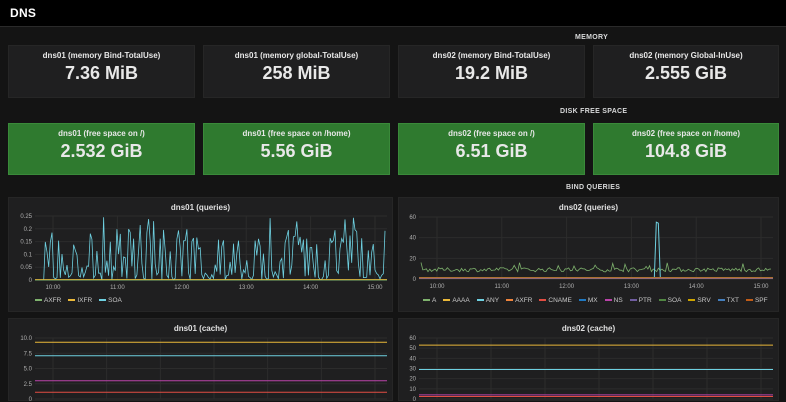 Image resolution: width=786 pixels, height=402 pixels. I want to click on stat-value: 2.532 GiB, so click(101, 151).